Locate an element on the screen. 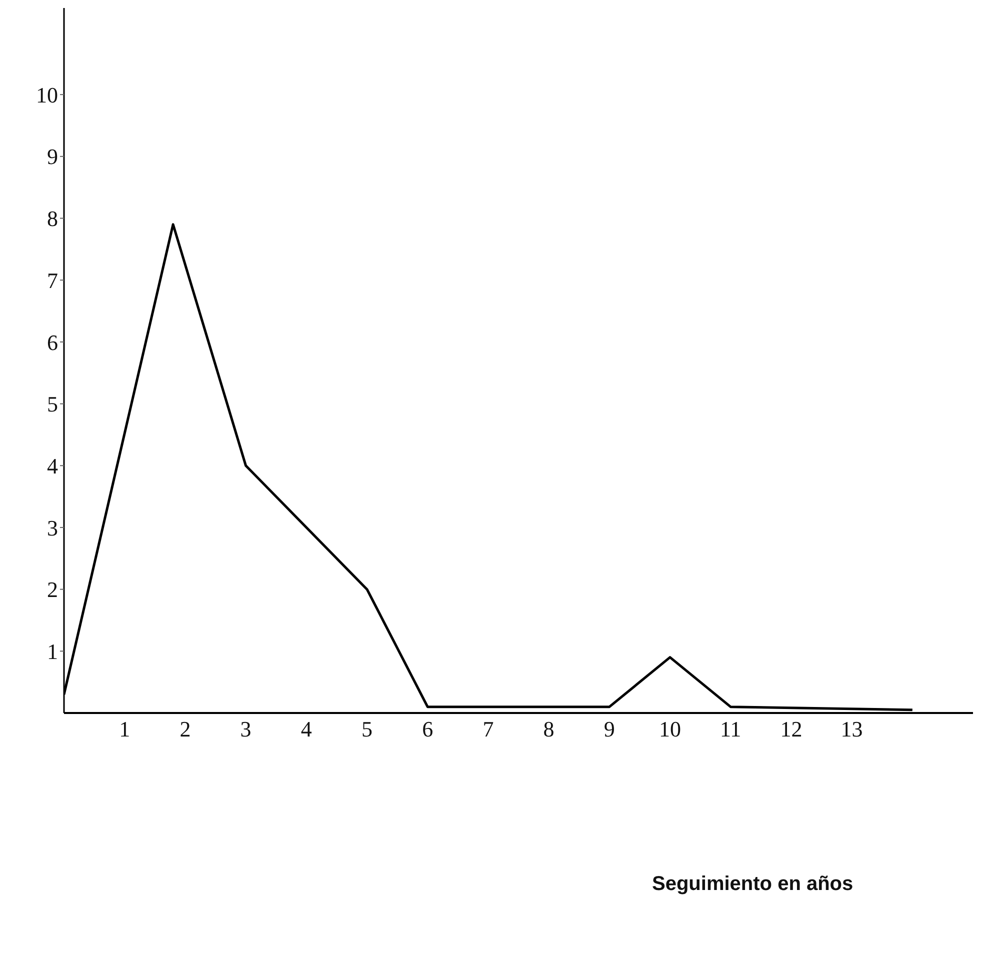  x-tick-label: 8 is located at coordinates (548, 729).